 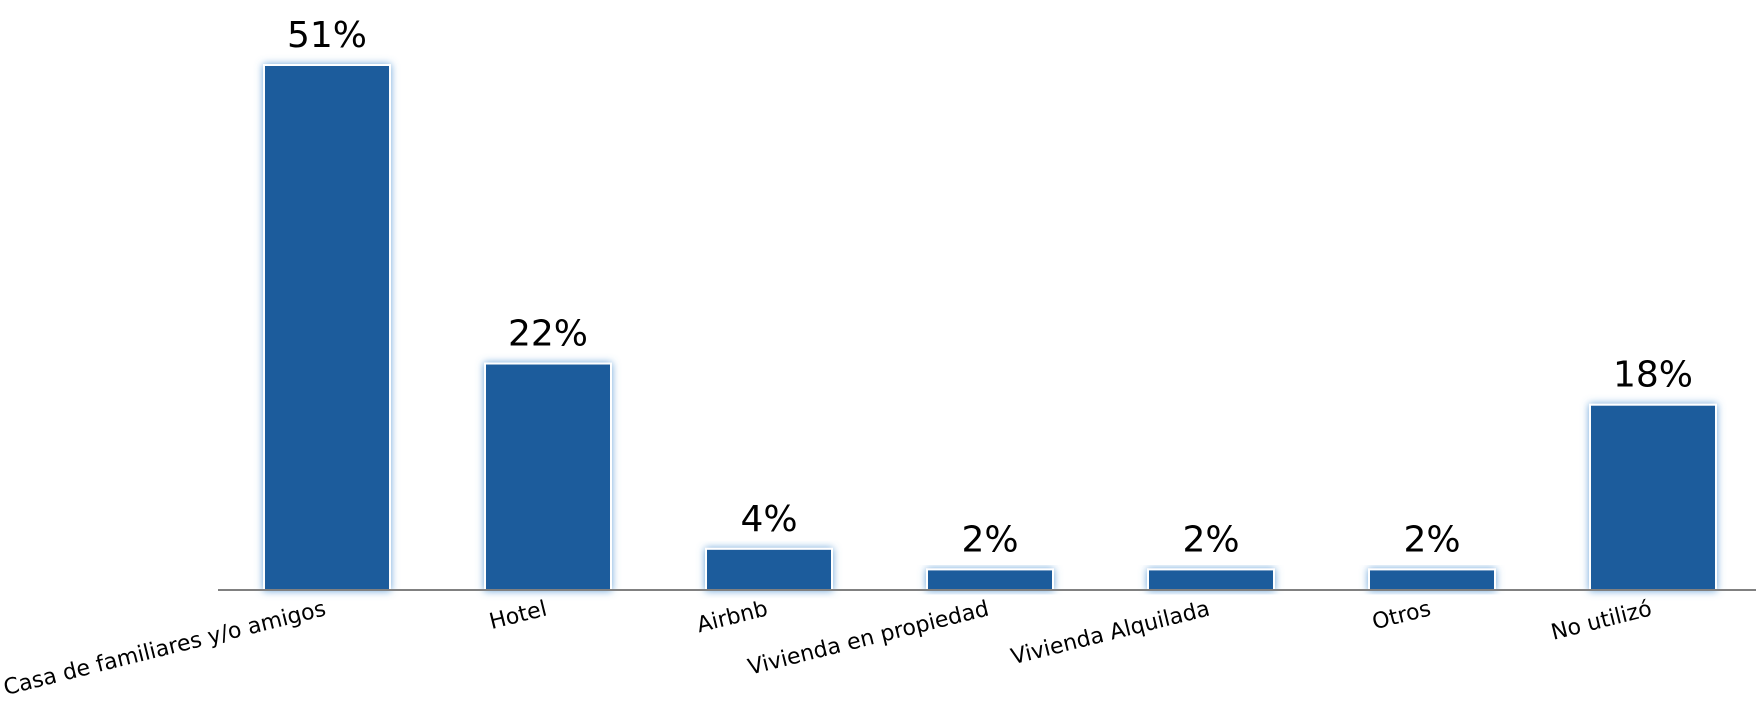 I want to click on value-label-2: 4%, so click(x=768, y=519).